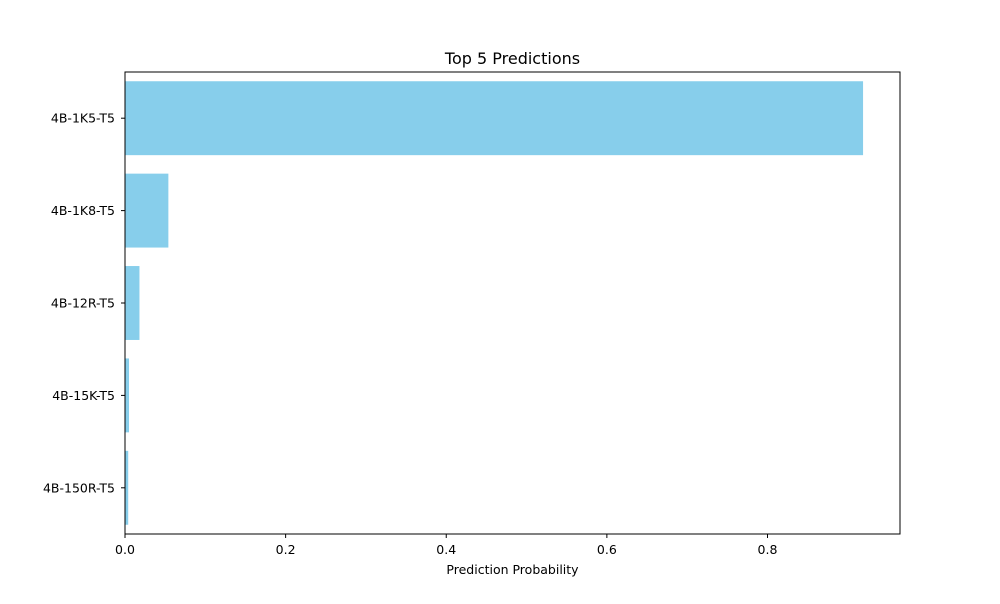  What do you see at coordinates (79, 487) in the screenshot?
I see `y-tick-label: 4B-150R-T5` at bounding box center [79, 487].